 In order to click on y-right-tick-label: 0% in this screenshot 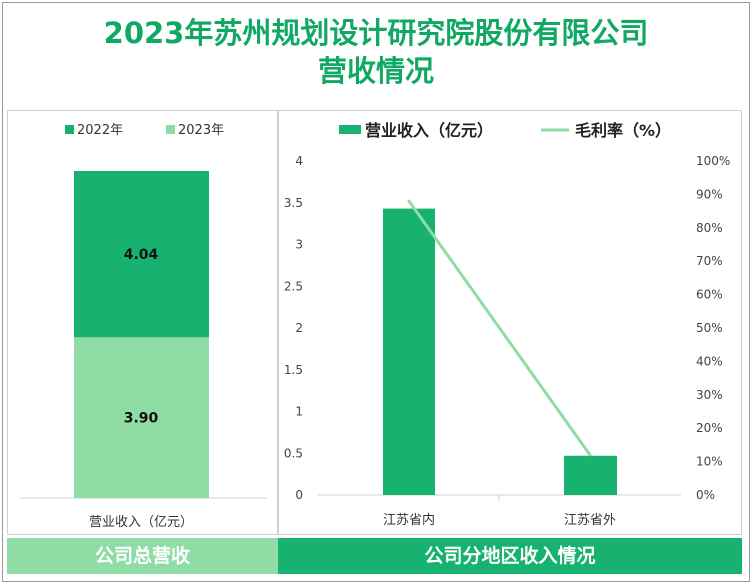, I will do `click(705, 495)`.